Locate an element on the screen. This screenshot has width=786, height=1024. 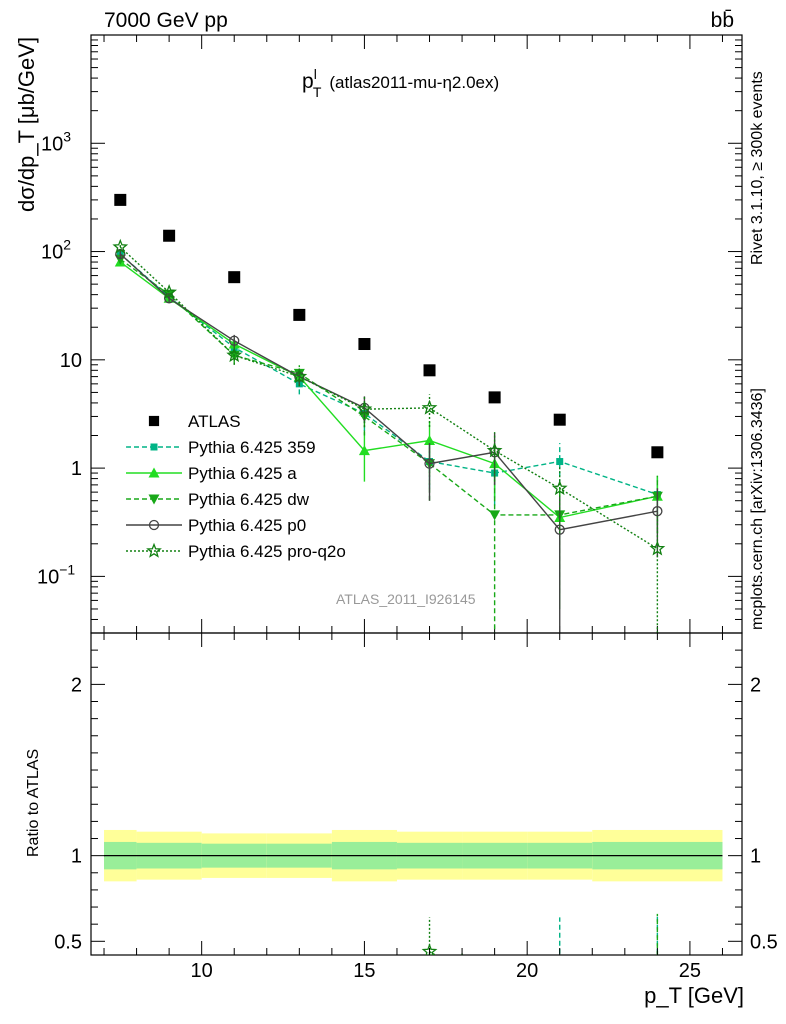
mcplots-reference-label: mcplots.cern.ch [arXiv:1306.3436] is located at coordinates (757, 509).